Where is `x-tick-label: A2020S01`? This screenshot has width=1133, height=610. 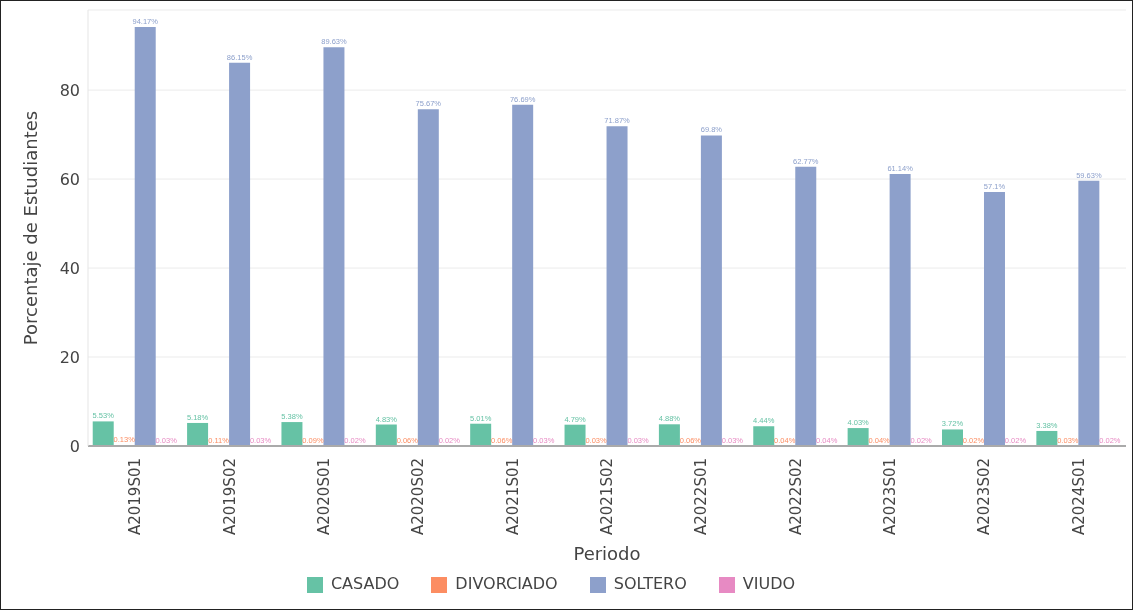
x-tick-label: A2020S01 is located at coordinates (323, 497).